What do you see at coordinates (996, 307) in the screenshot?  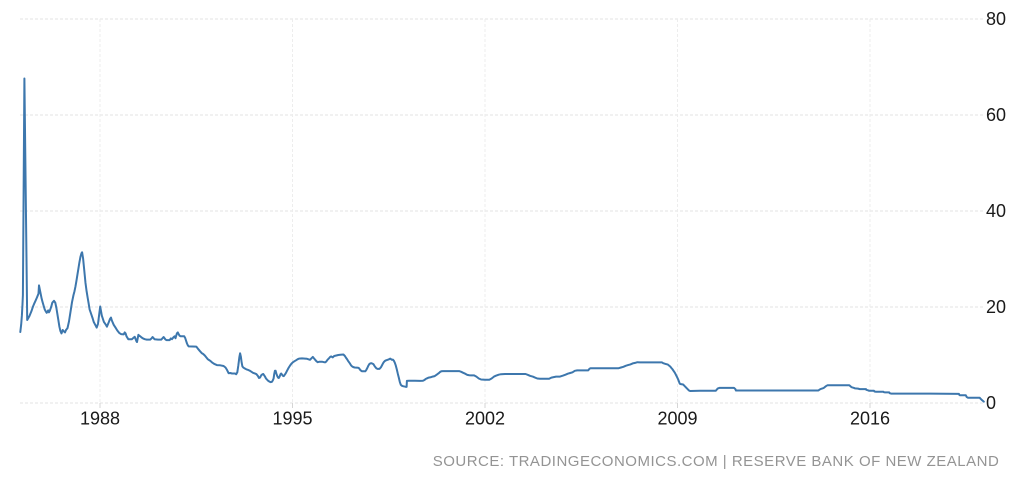 I see `svg-text: 20` at bounding box center [996, 307].